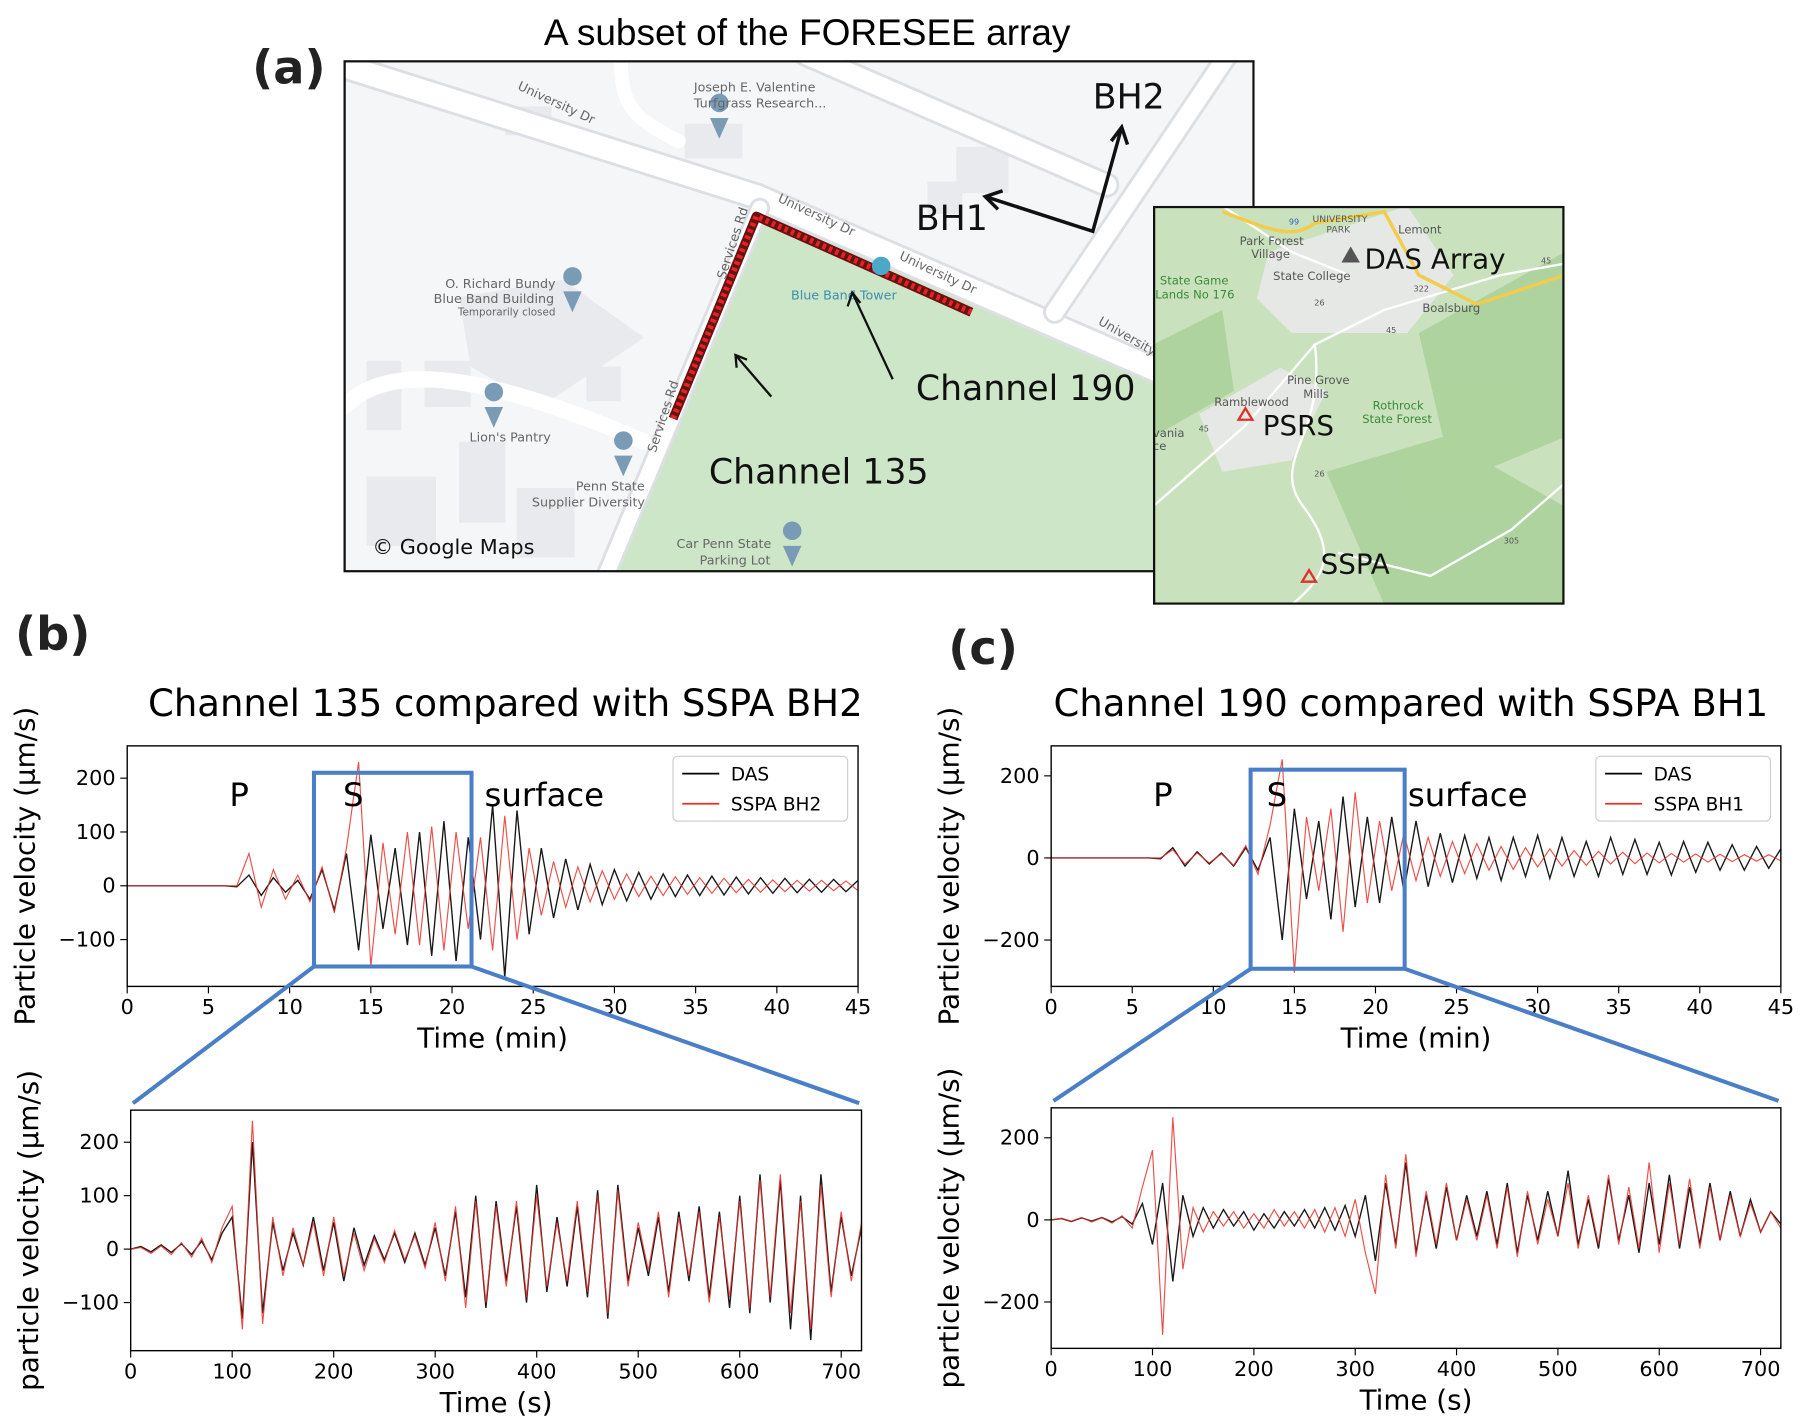 This screenshot has width=1804, height=1428. Describe the element at coordinates (1375, 1007) in the screenshot. I see `x-tick-label: 20` at that location.